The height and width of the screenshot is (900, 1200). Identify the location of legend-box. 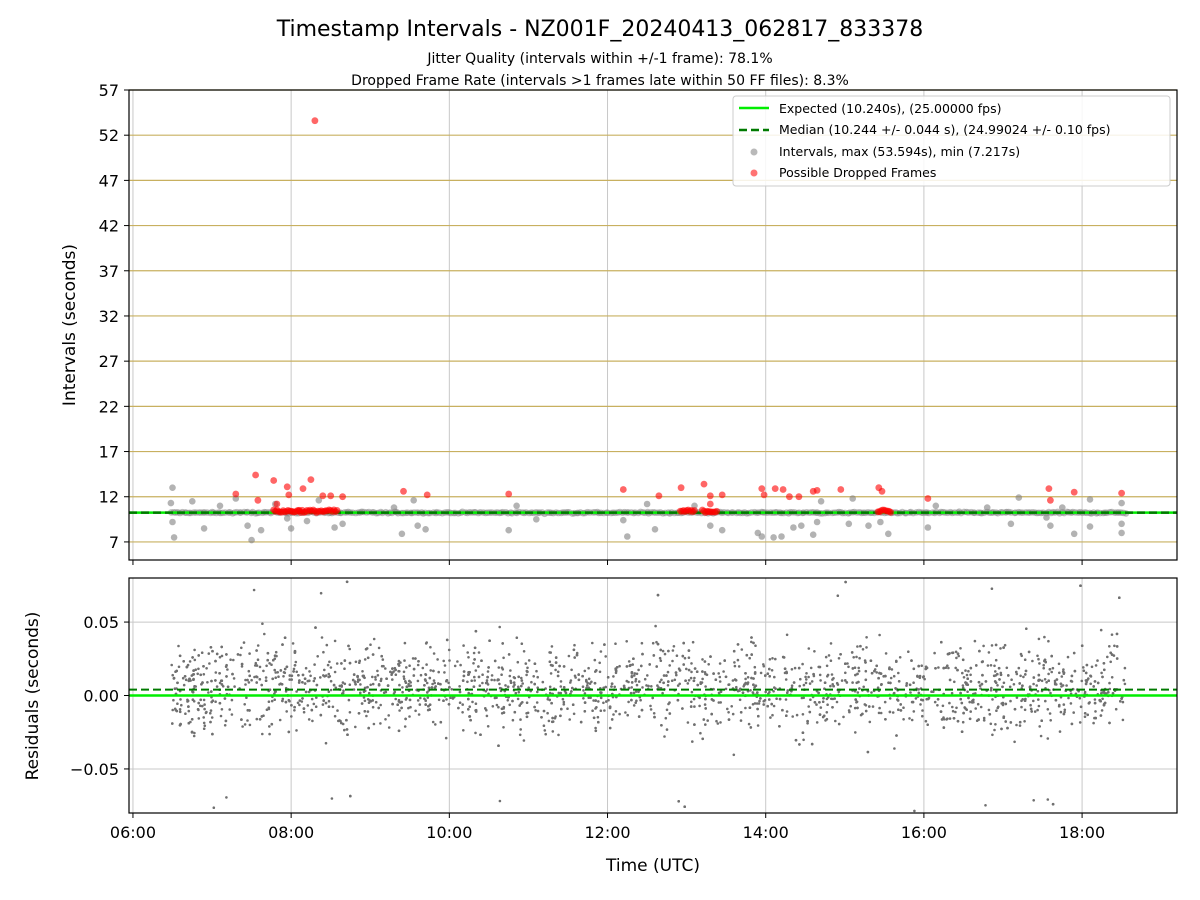
(951, 141).